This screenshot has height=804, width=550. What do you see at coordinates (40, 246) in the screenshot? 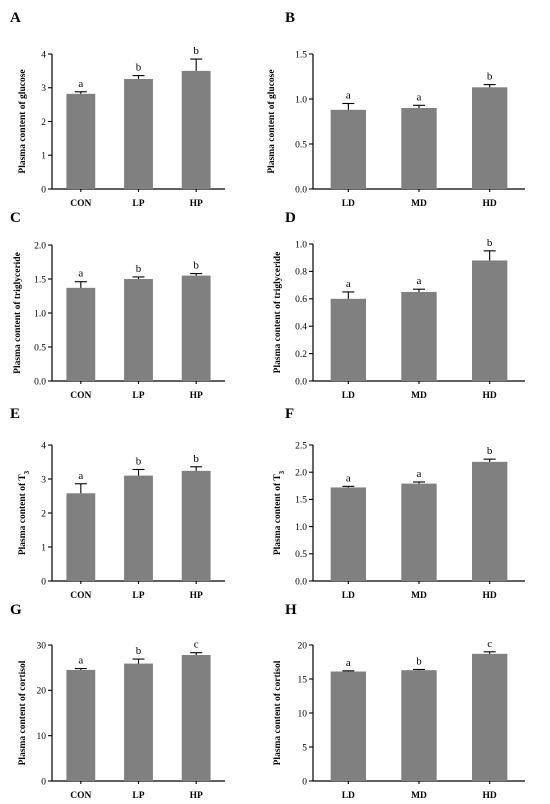
I see `y-tick-label: 2.0` at bounding box center [40, 246].